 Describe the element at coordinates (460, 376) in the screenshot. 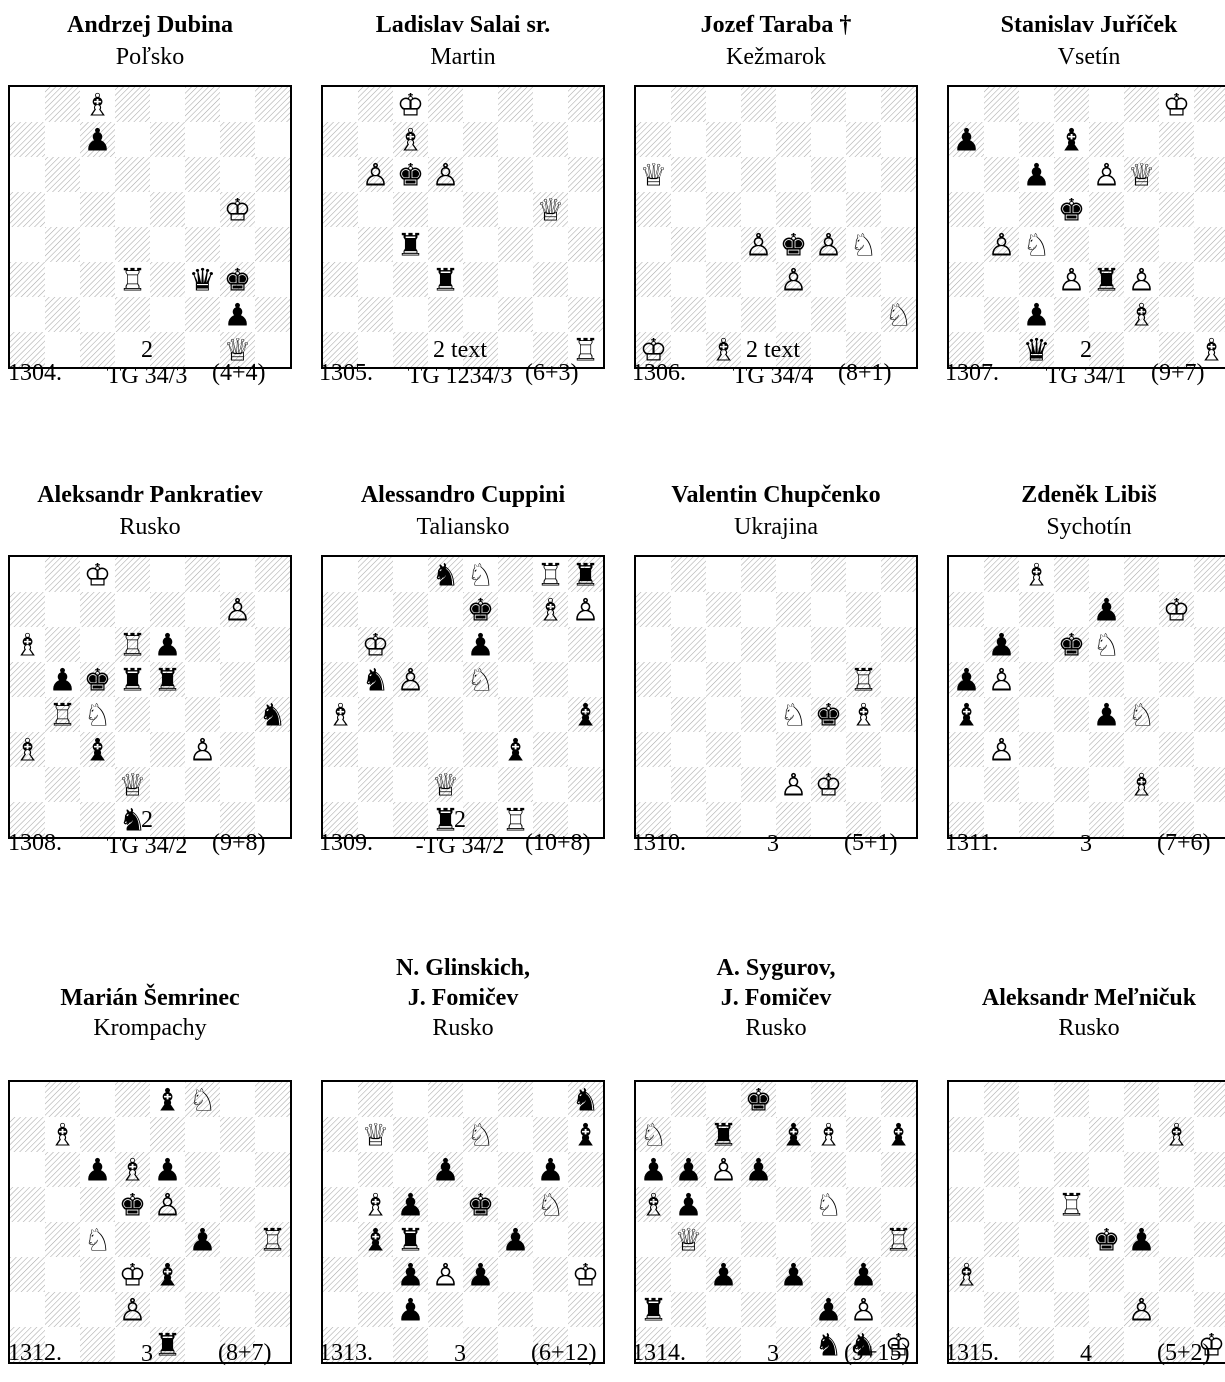

I see `stipulation-condition: TG 1234/3` at that location.